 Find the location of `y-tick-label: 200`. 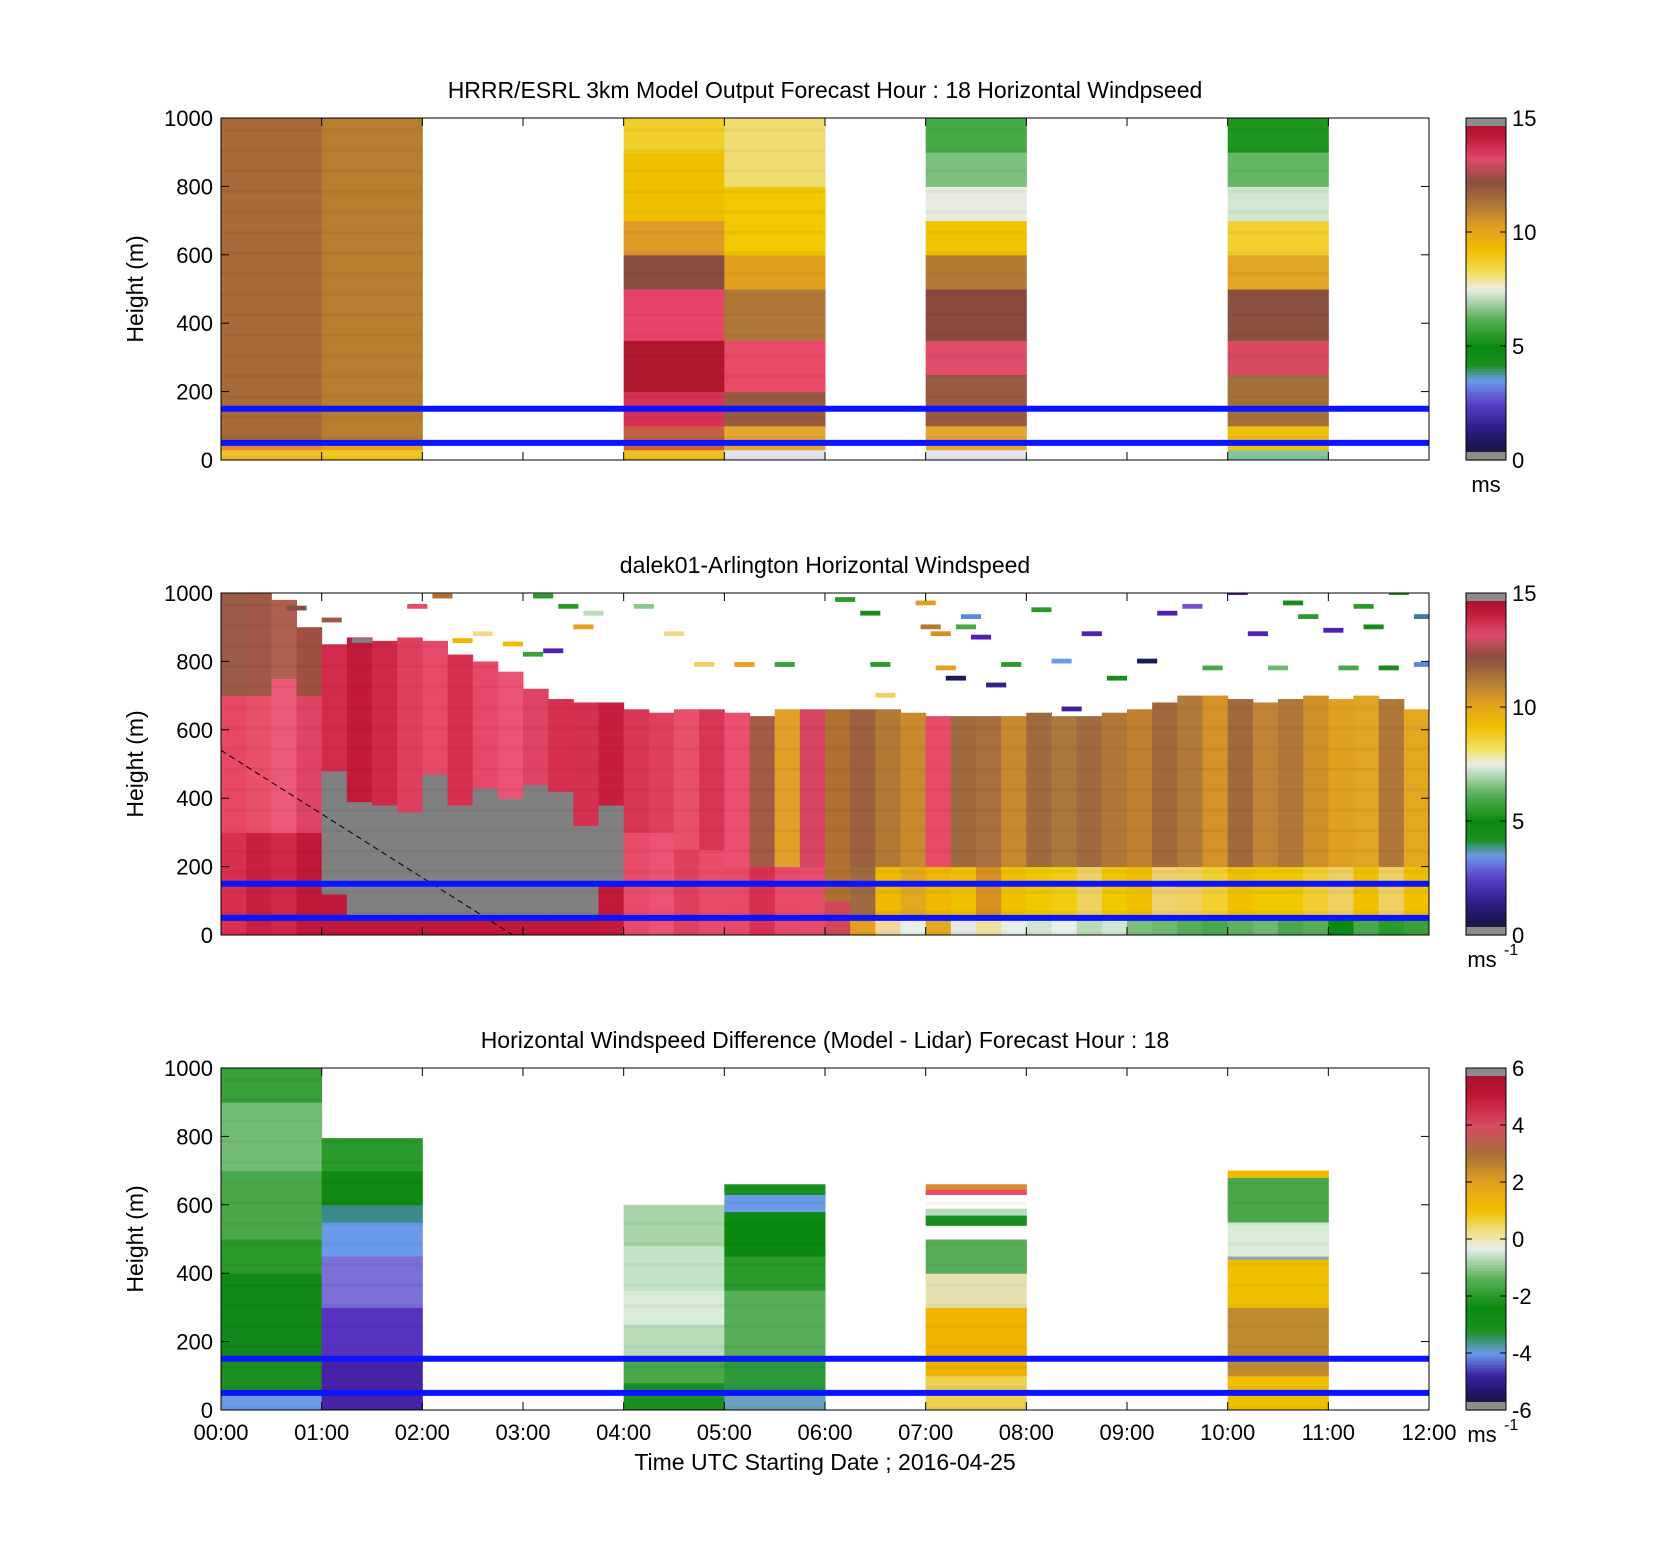

y-tick-label: 200 is located at coordinates (194, 1342).